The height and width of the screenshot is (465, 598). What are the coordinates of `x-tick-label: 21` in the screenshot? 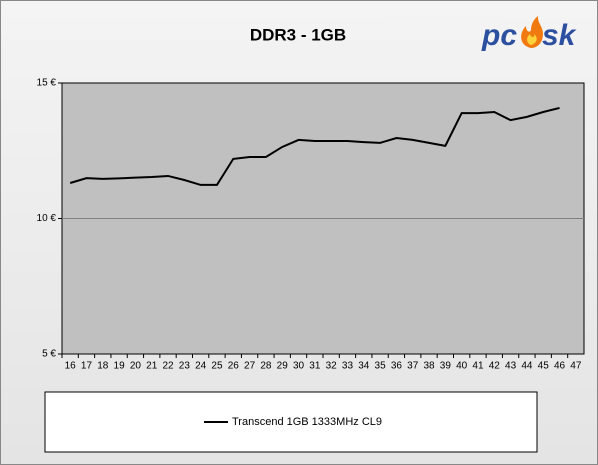 It's located at (152, 366).